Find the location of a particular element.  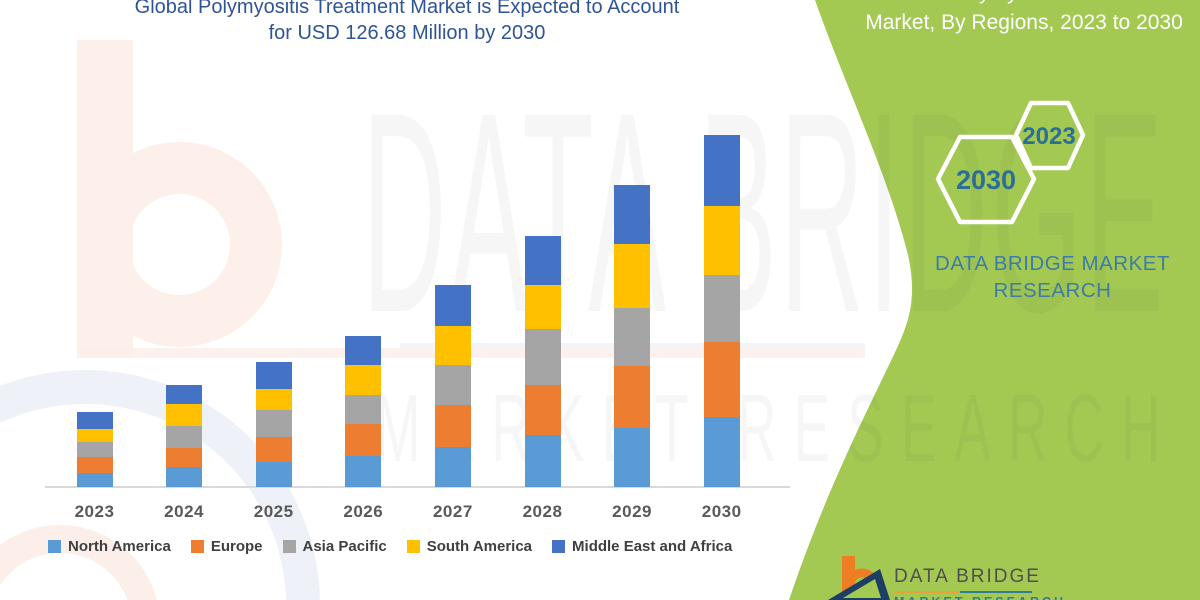

stacked-bar-2030 is located at coordinates (721, 310).